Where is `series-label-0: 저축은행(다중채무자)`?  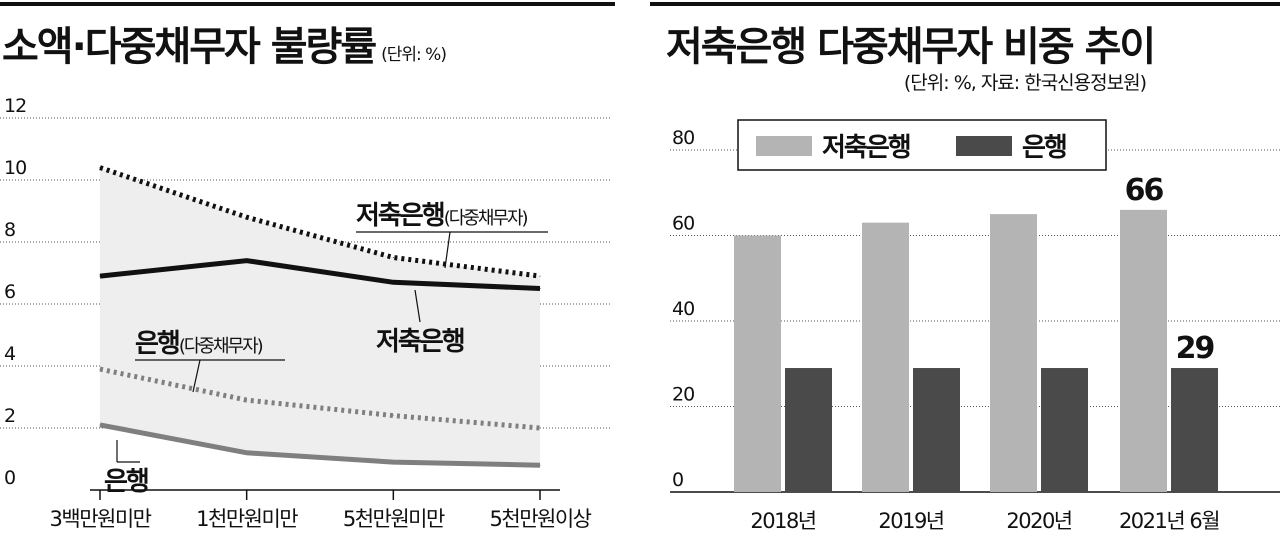 series-label-0: 저축은행(다중채무자) is located at coordinates (442, 216).